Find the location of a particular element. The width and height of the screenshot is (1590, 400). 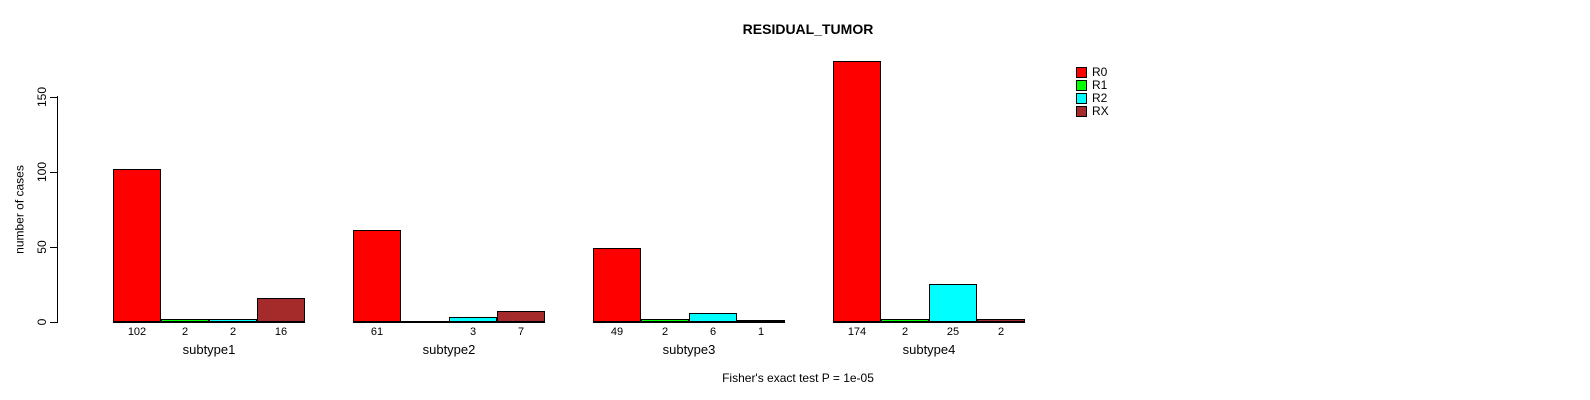

legend-row: R2 is located at coordinates (1092, 98).